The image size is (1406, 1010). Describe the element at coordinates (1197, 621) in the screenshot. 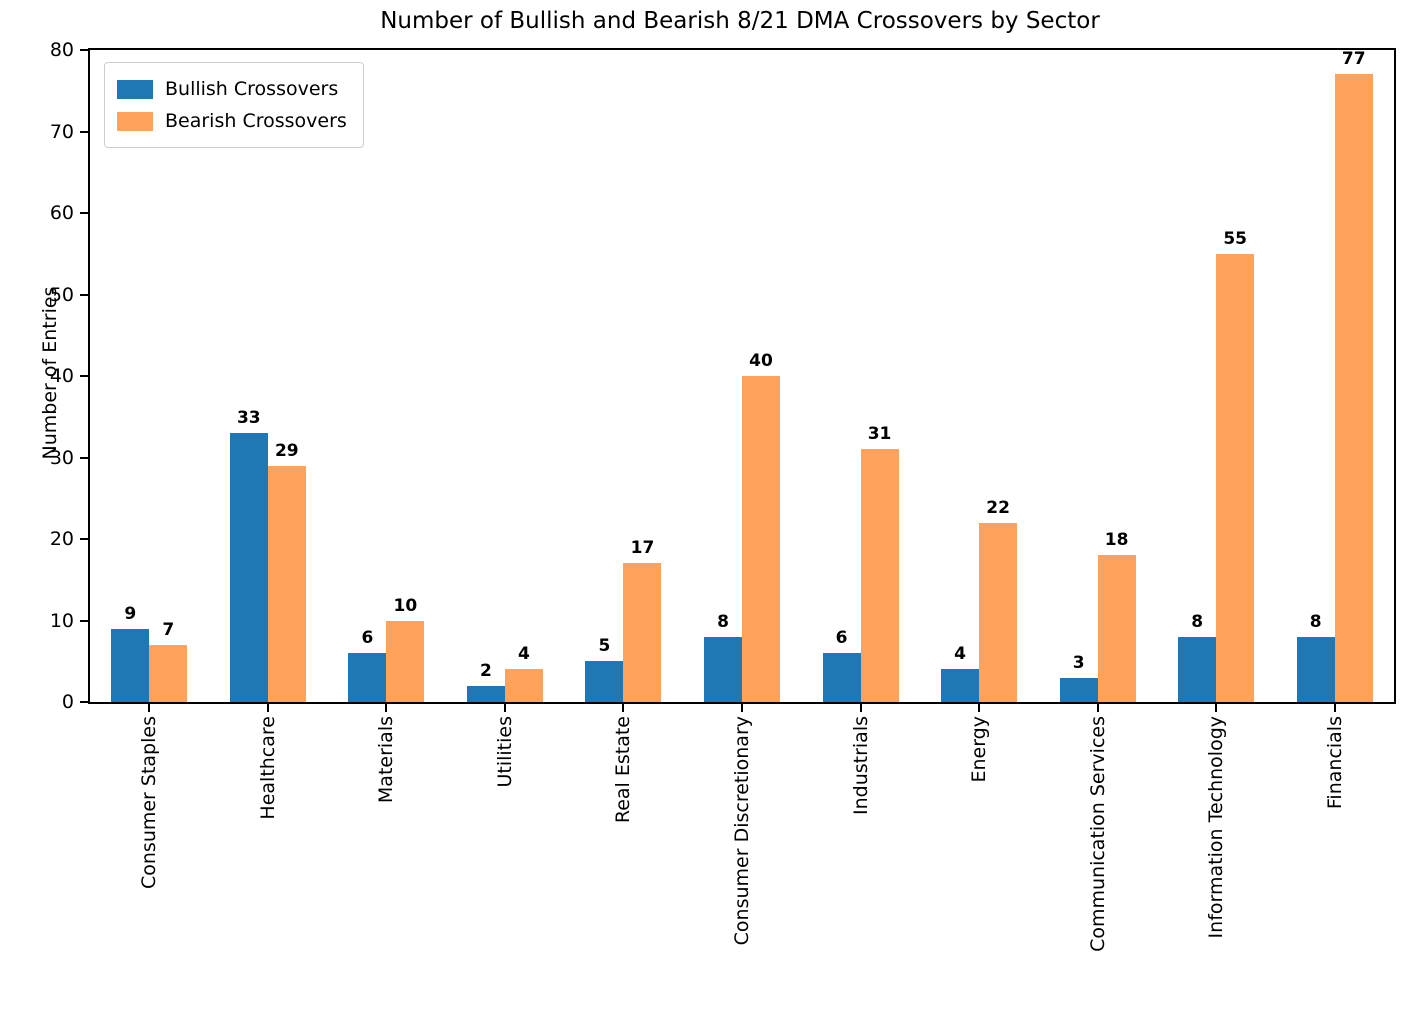

I see `value-label-bullish-crossovers-information-technology: 8` at that location.